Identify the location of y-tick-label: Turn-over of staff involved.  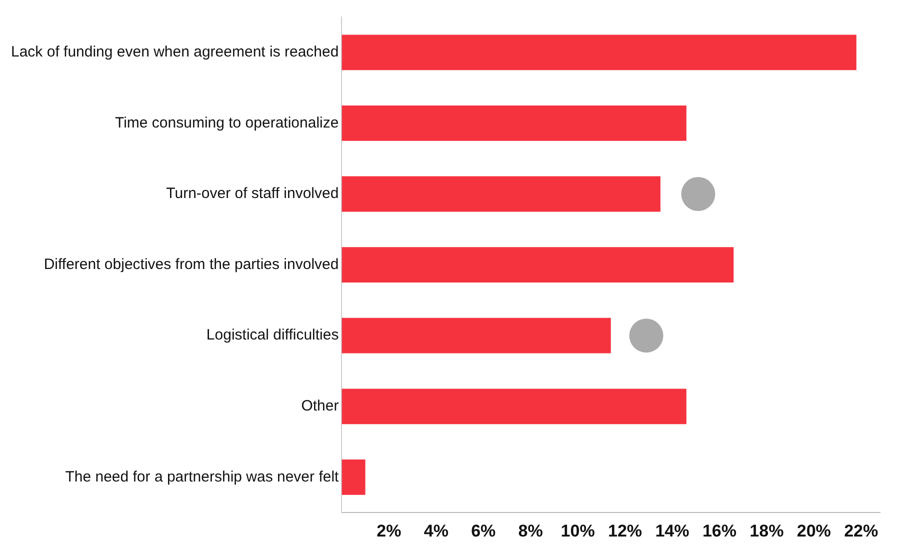
(252, 193).